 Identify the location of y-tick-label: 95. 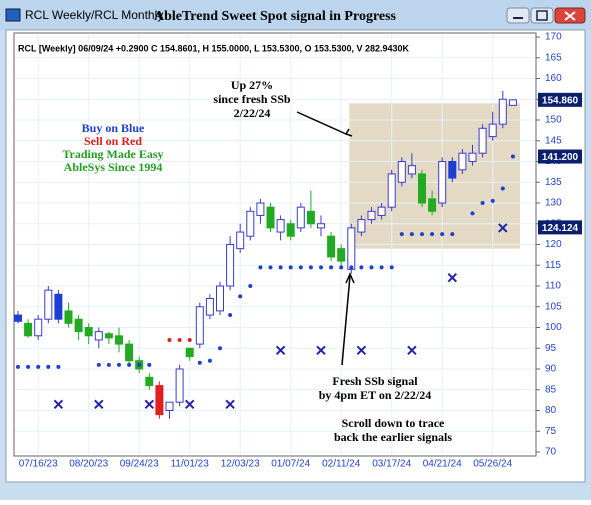
(551, 348).